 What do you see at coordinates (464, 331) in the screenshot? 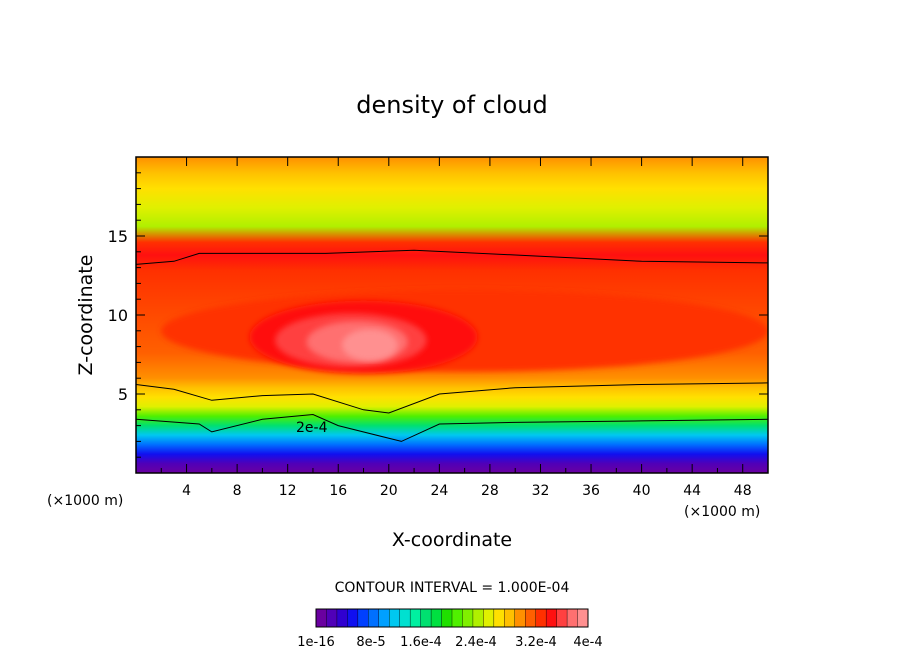
I see `core-blobs` at bounding box center [464, 331].